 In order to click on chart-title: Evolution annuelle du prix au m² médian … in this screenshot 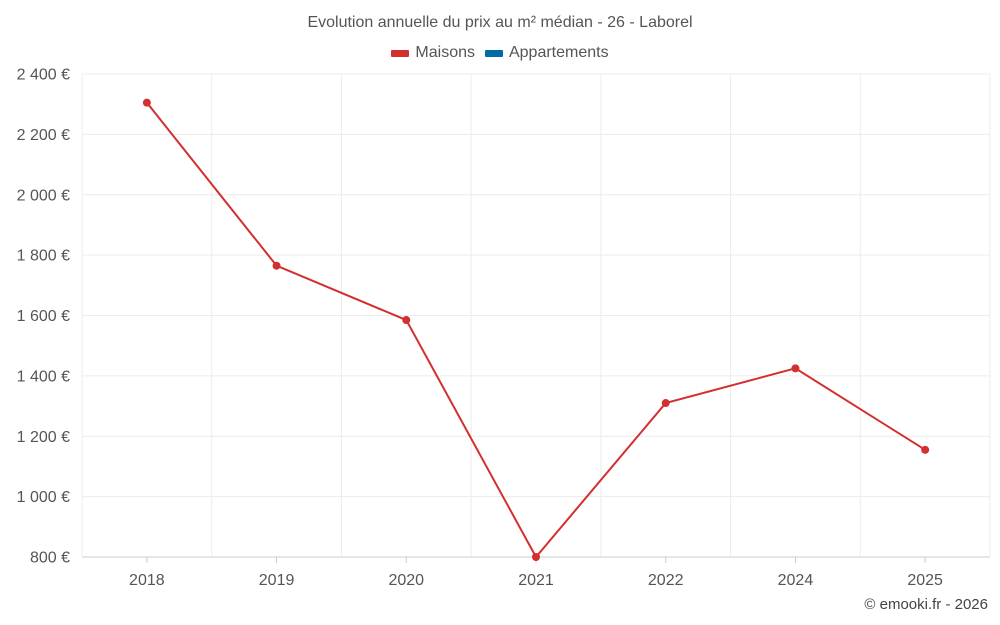, I will do `click(500, 22)`.